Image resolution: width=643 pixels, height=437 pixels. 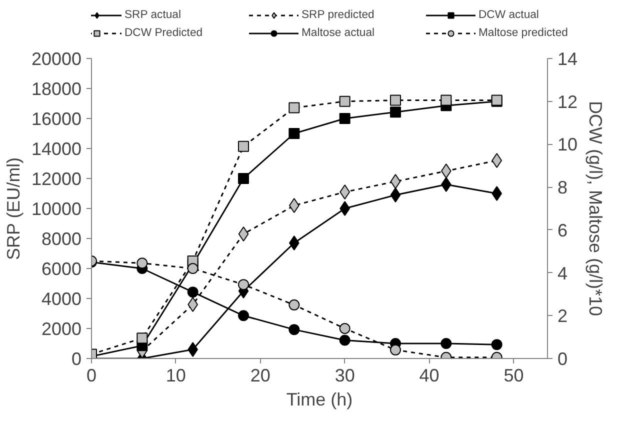 I want to click on y-tick-label: 12000, so click(x=56, y=179).